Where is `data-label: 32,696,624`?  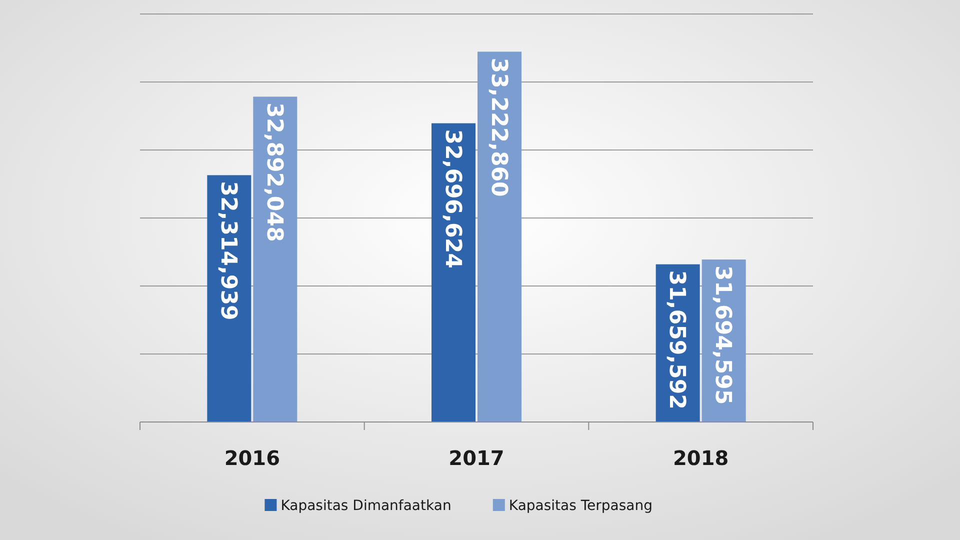 data-label: 32,696,624 is located at coordinates (452, 198).